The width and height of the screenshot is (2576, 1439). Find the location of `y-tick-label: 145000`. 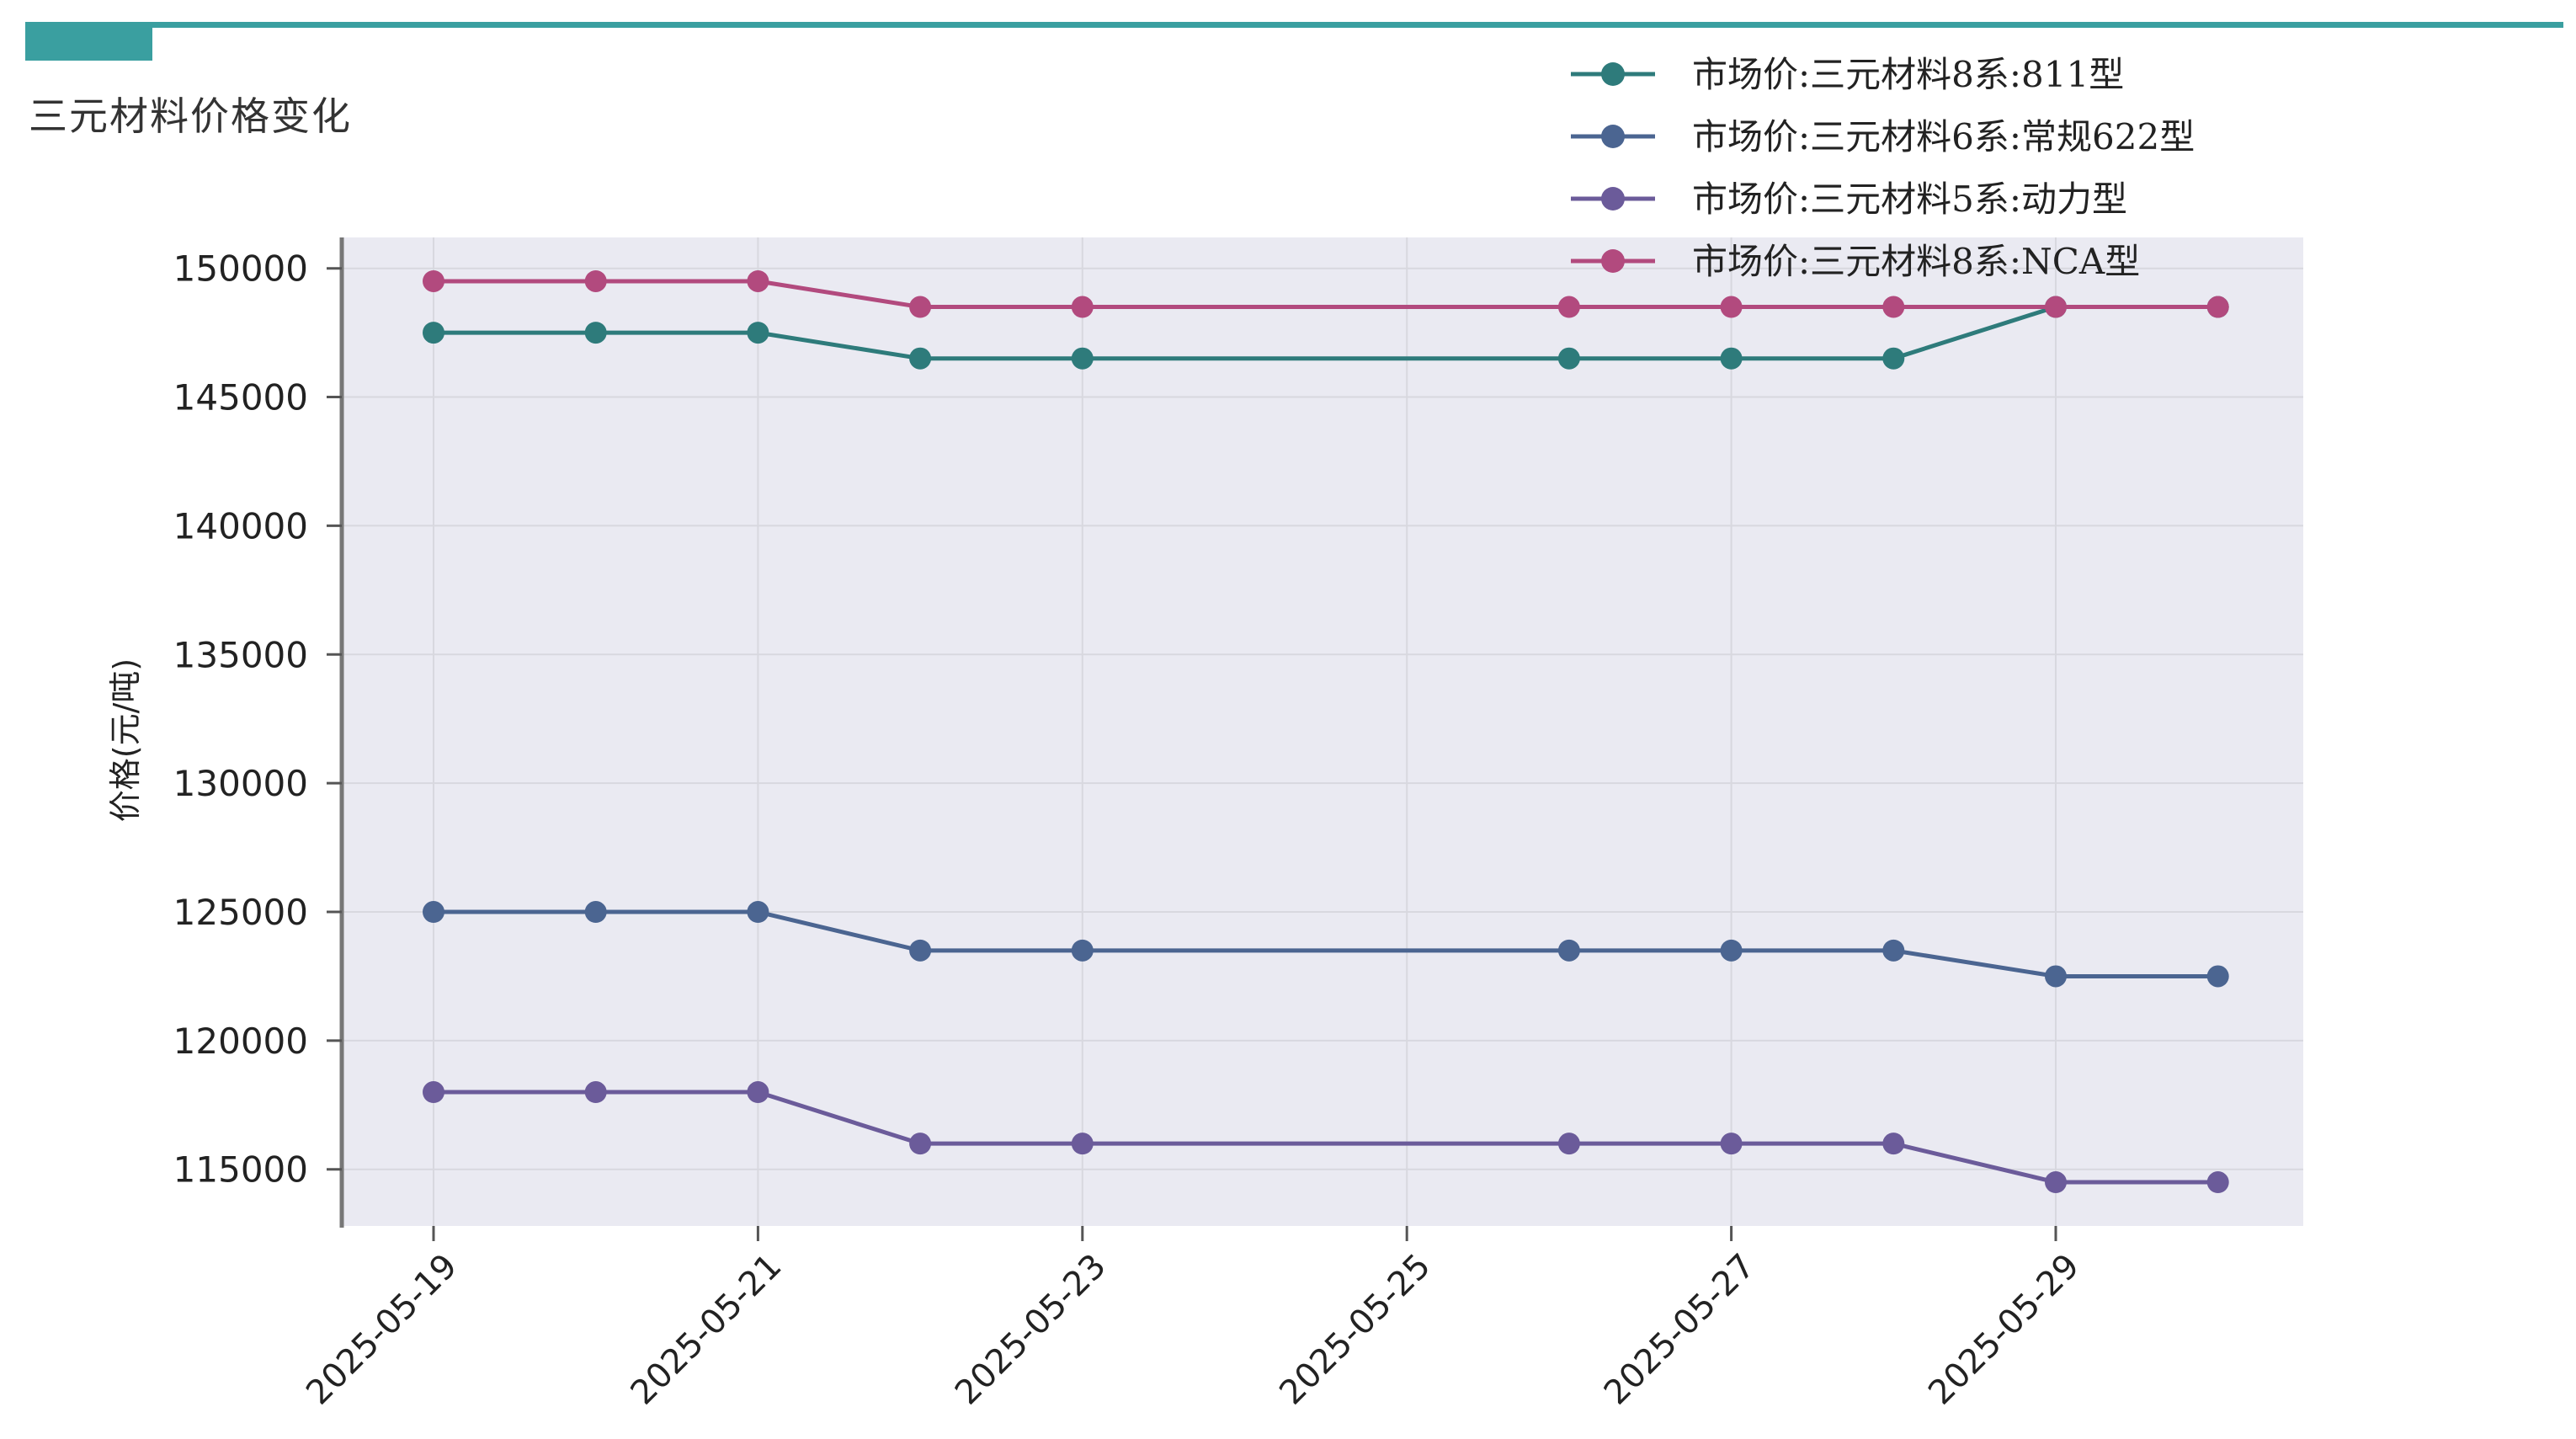

y-tick-label: 145000 is located at coordinates (241, 397).